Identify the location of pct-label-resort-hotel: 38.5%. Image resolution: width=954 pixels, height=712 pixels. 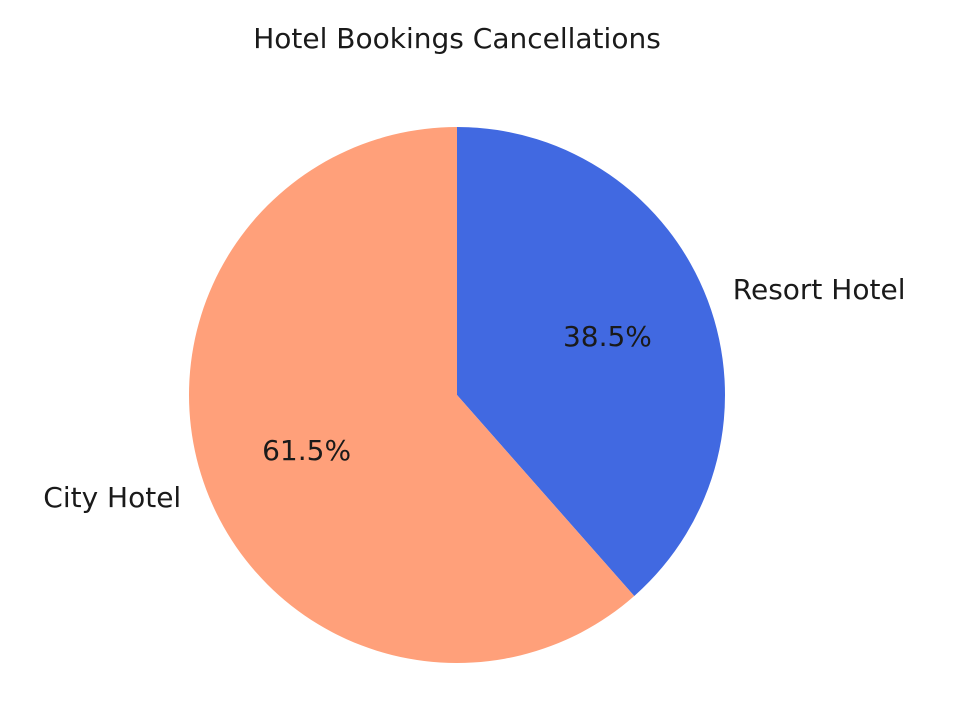
(607, 336).